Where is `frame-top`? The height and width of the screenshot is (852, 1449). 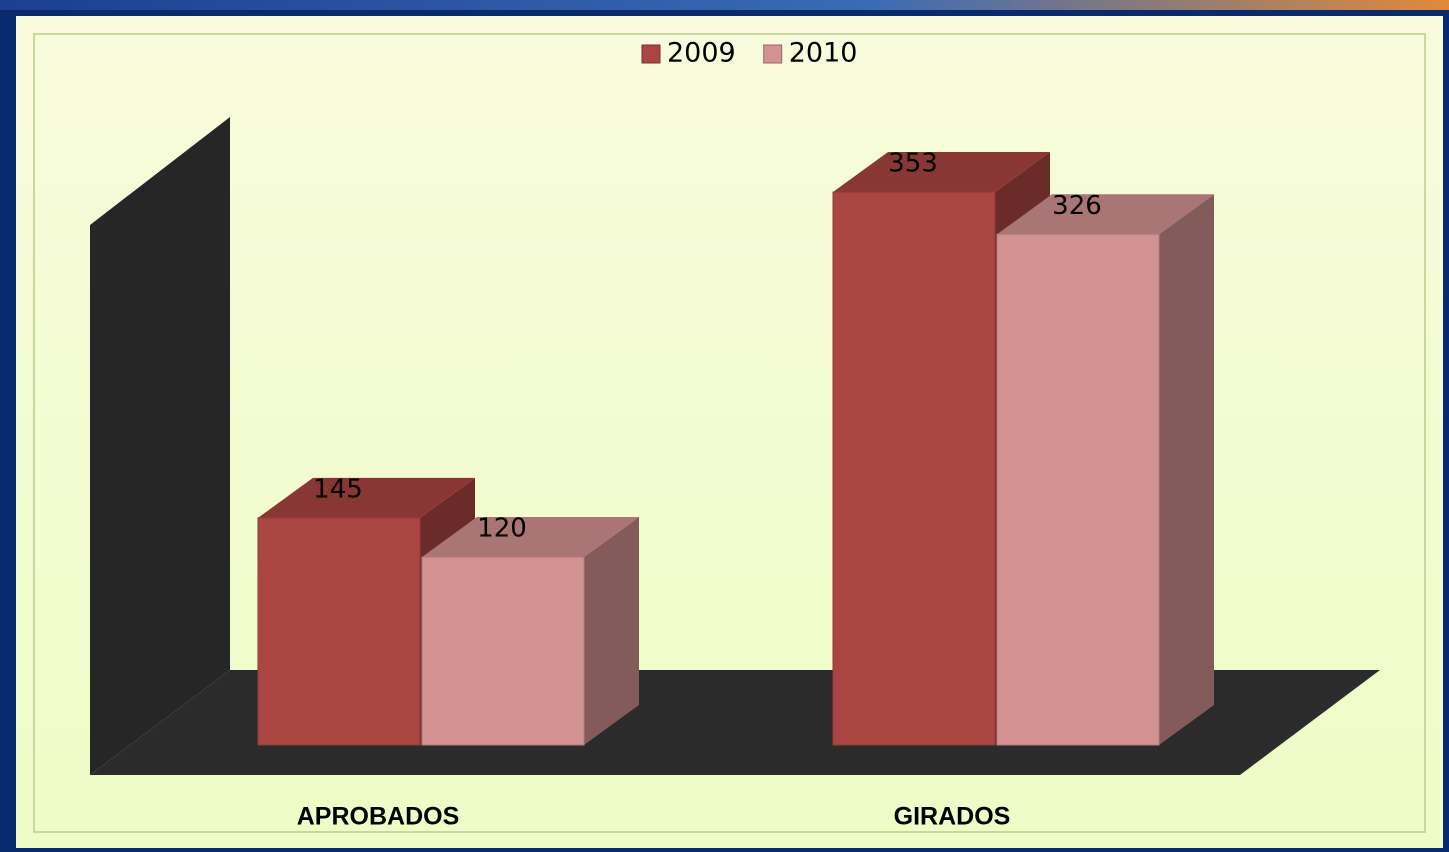 frame-top is located at coordinates (724, 5).